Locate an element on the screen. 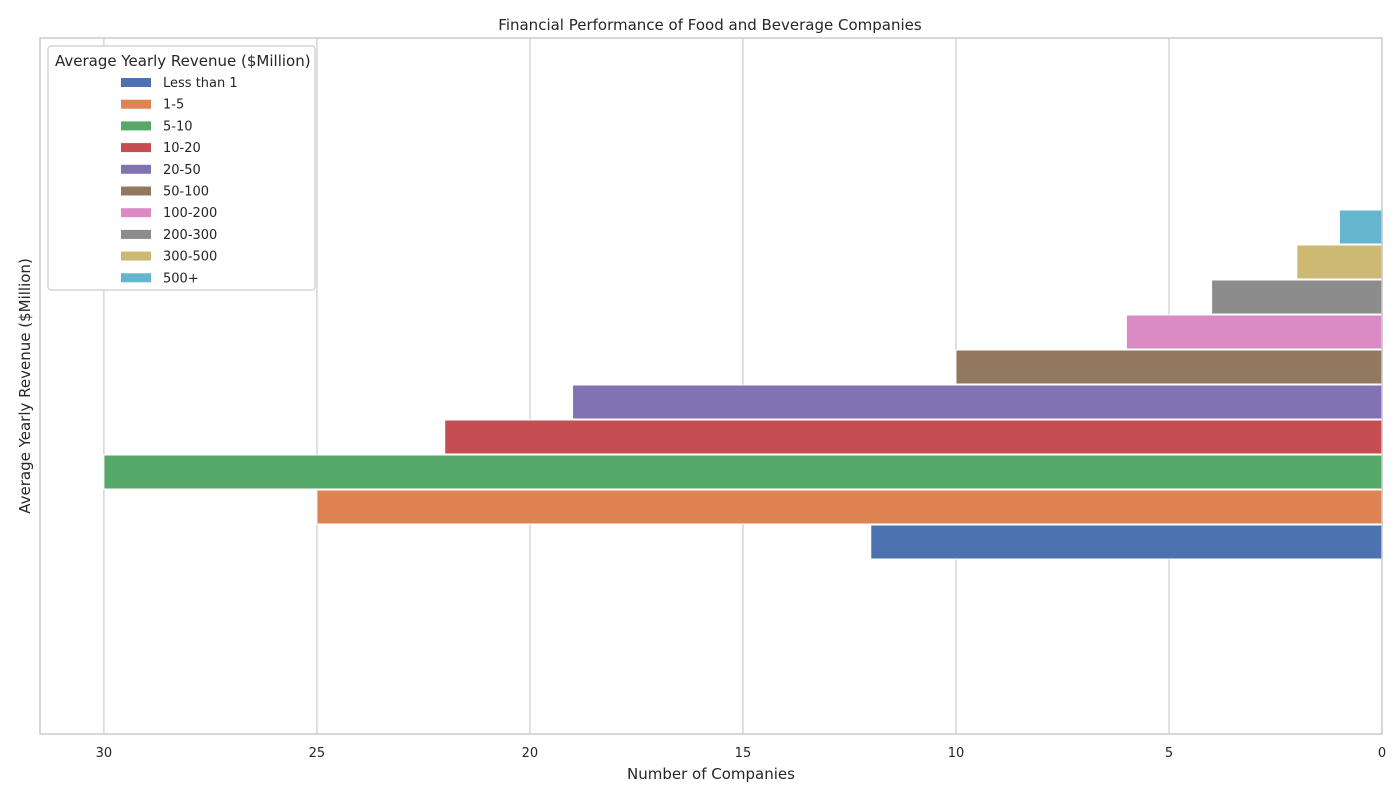 This screenshot has height=804, width=1400. legend-frame is located at coordinates (181, 168).